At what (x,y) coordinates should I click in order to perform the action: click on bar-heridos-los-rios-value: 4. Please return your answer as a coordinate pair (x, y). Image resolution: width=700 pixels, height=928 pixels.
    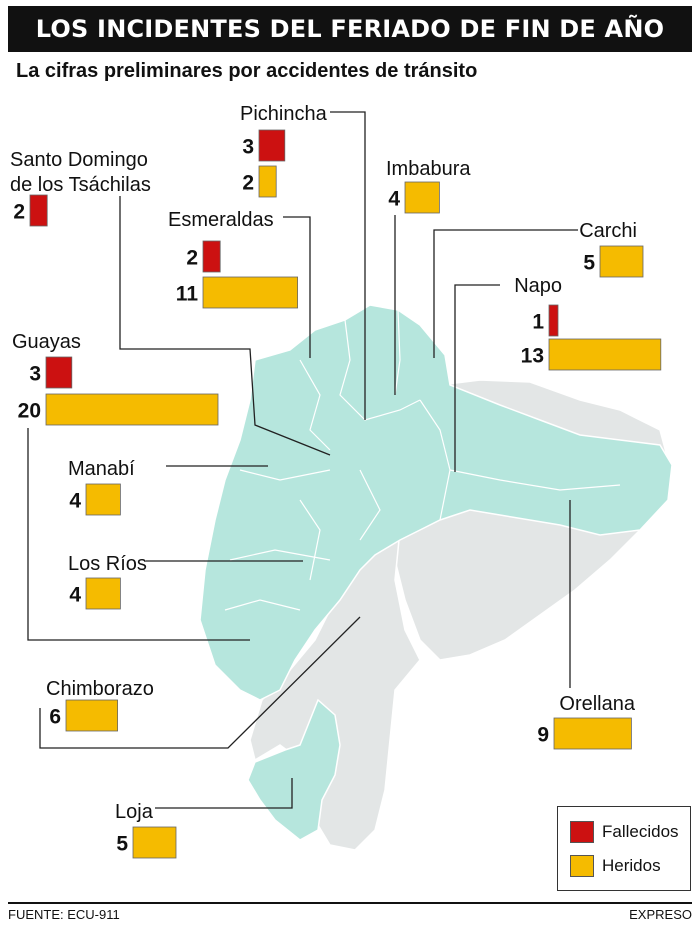
    Looking at the image, I should click on (75, 595).